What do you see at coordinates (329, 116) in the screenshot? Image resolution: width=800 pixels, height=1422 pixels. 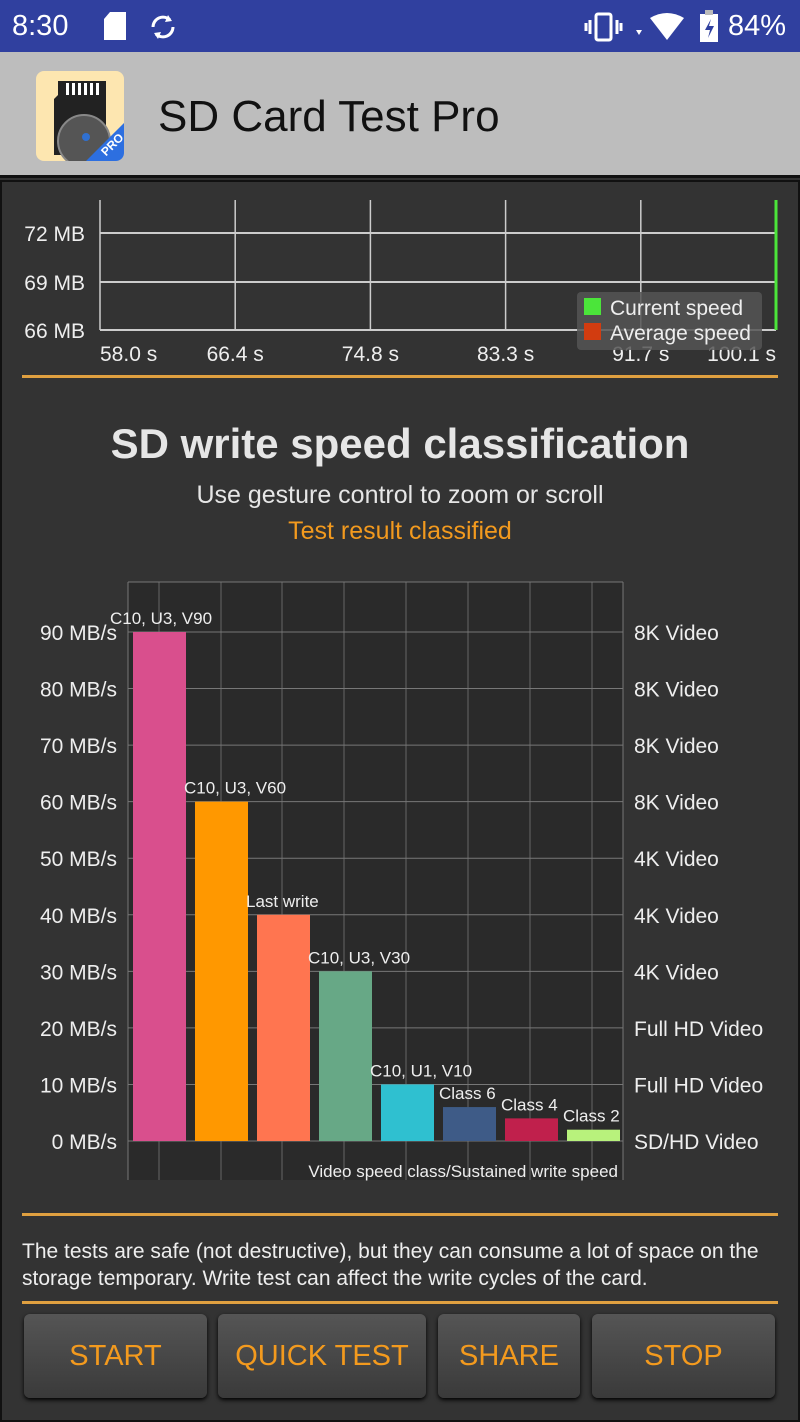 I see `app-title: SD Card Test Pro` at bounding box center [329, 116].